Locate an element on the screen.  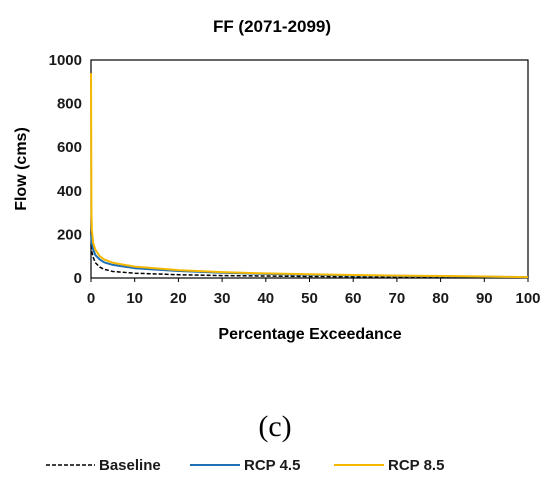
y-tick-label: 800 is located at coordinates (69, 104).